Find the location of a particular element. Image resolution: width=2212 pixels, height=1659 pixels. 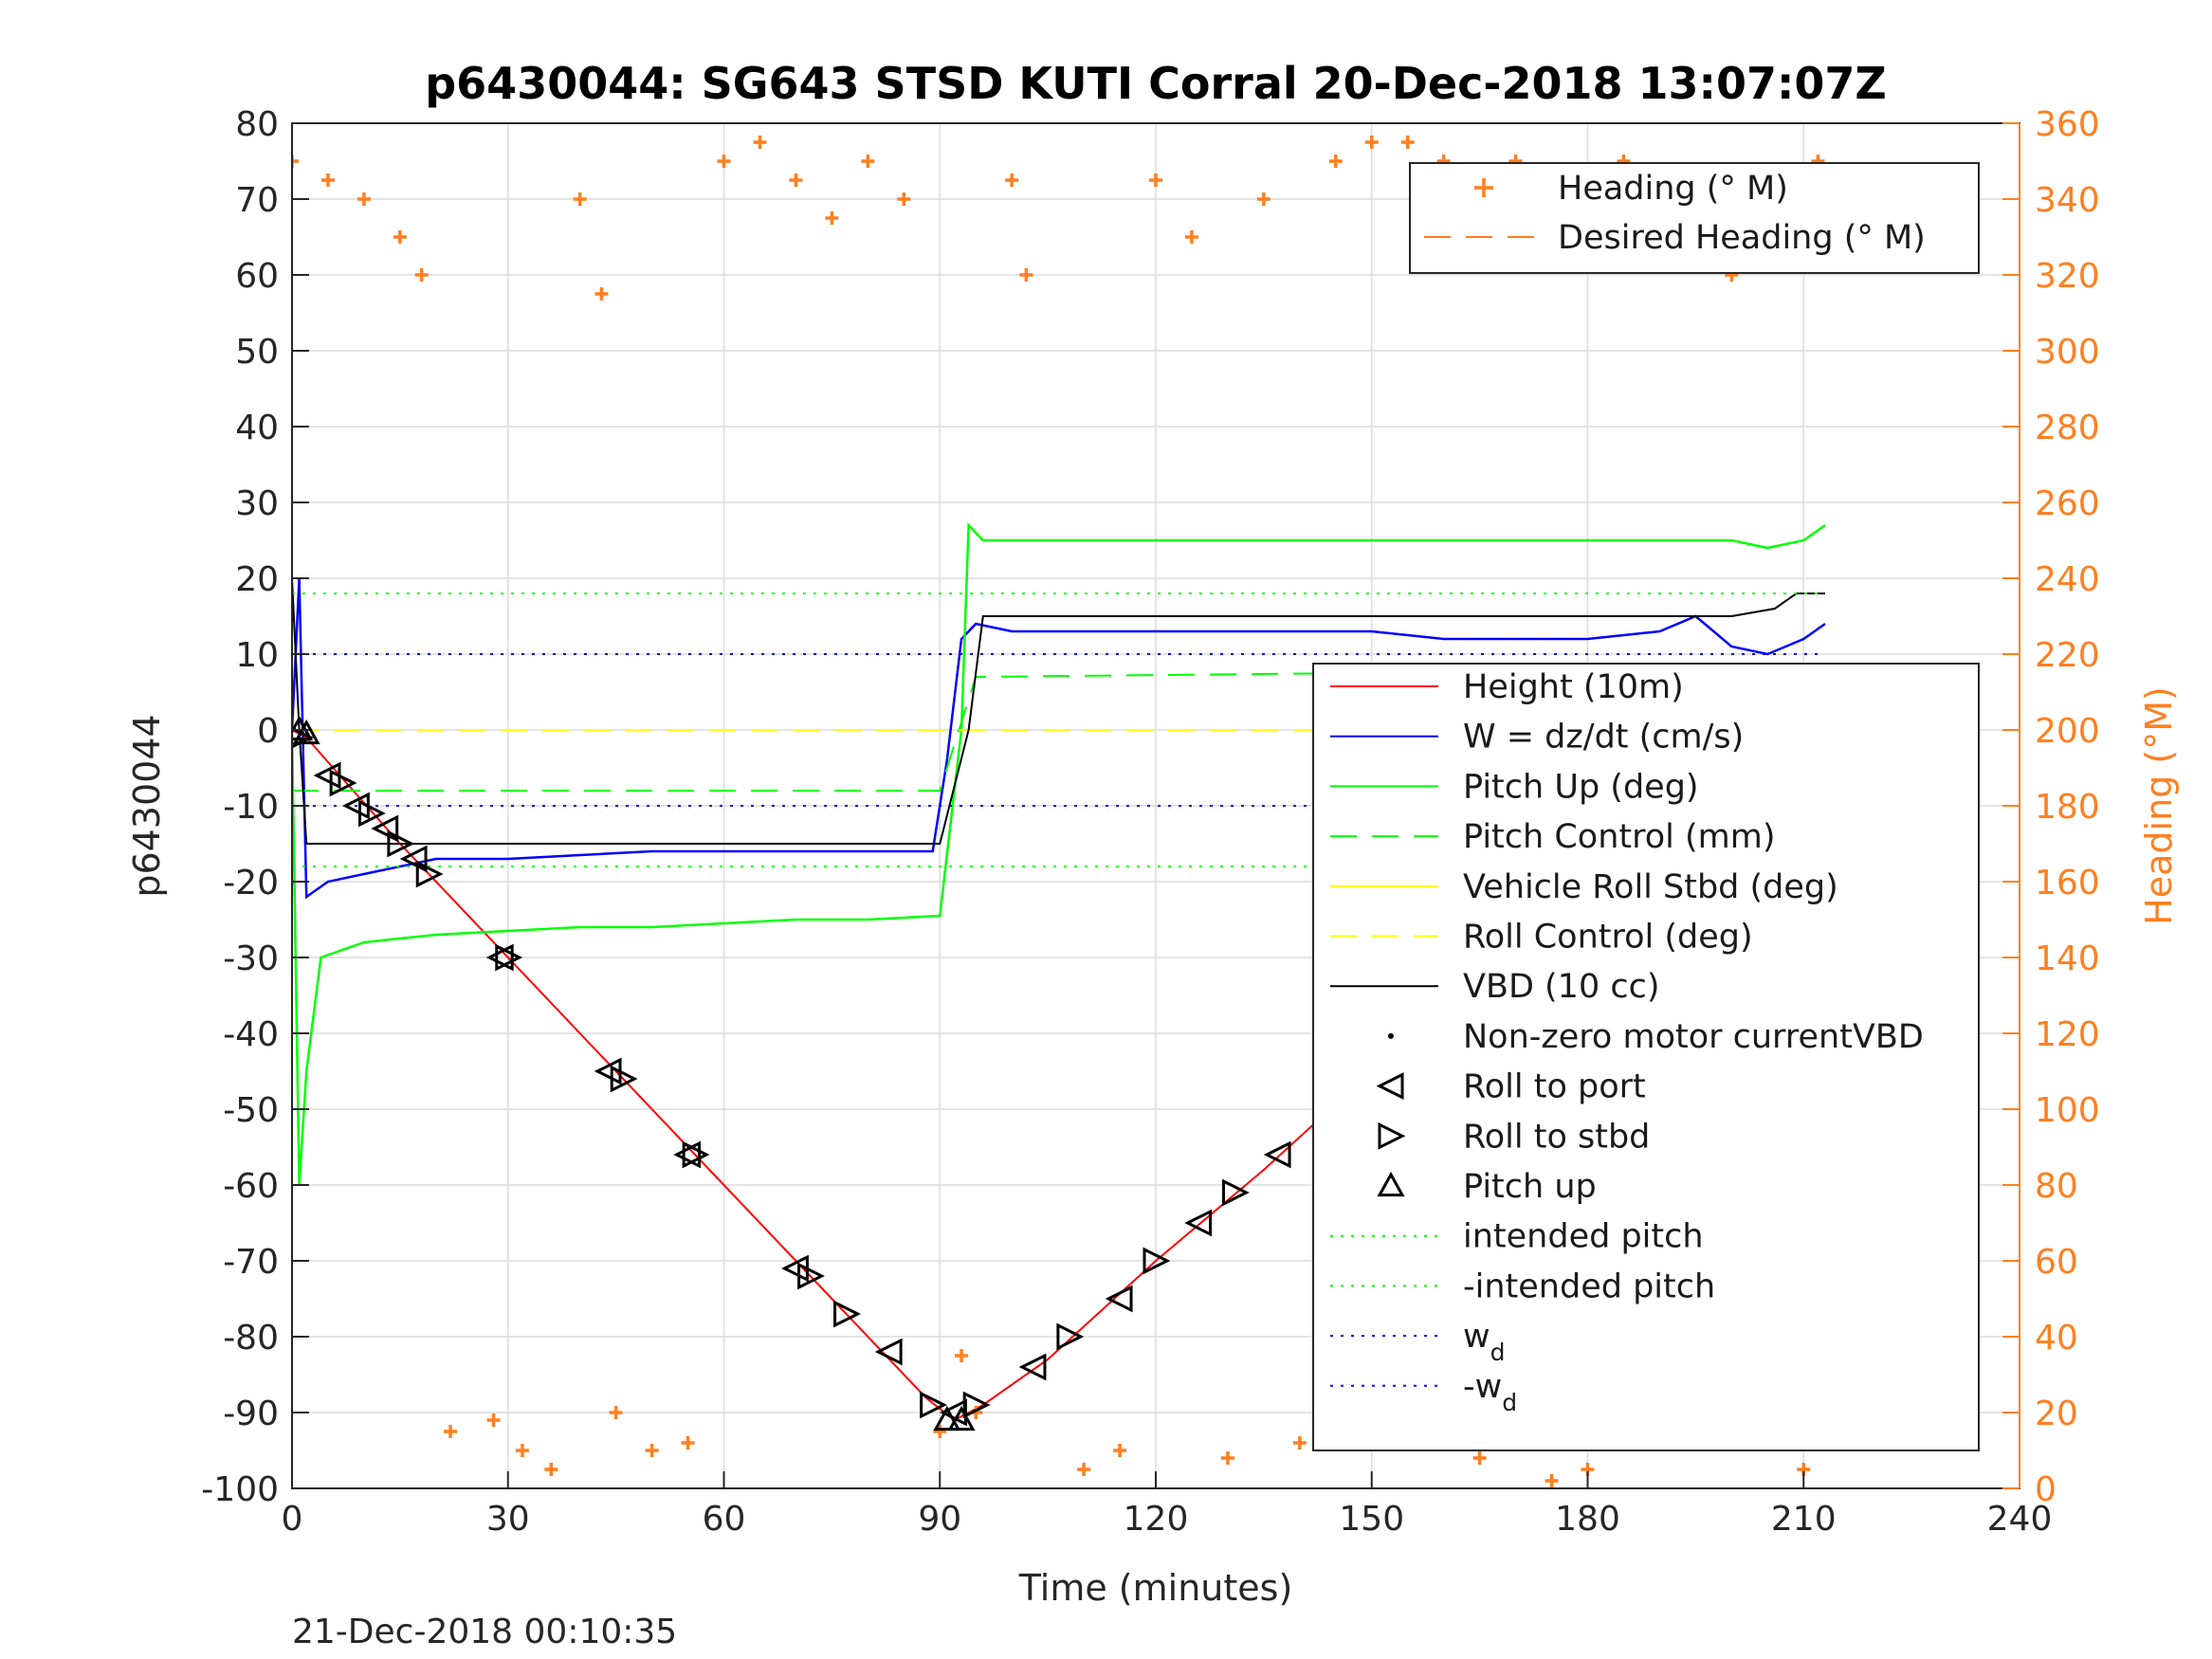

y-axis-label: p6430044 is located at coordinates (147, 805).